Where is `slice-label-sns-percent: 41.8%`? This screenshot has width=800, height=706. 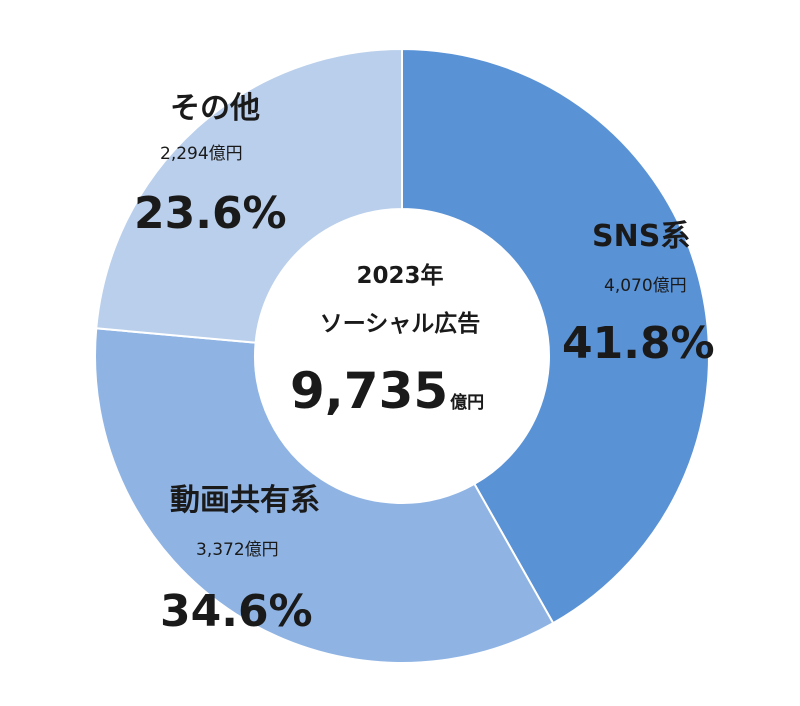 slice-label-sns-percent: 41.8% is located at coordinates (638, 343).